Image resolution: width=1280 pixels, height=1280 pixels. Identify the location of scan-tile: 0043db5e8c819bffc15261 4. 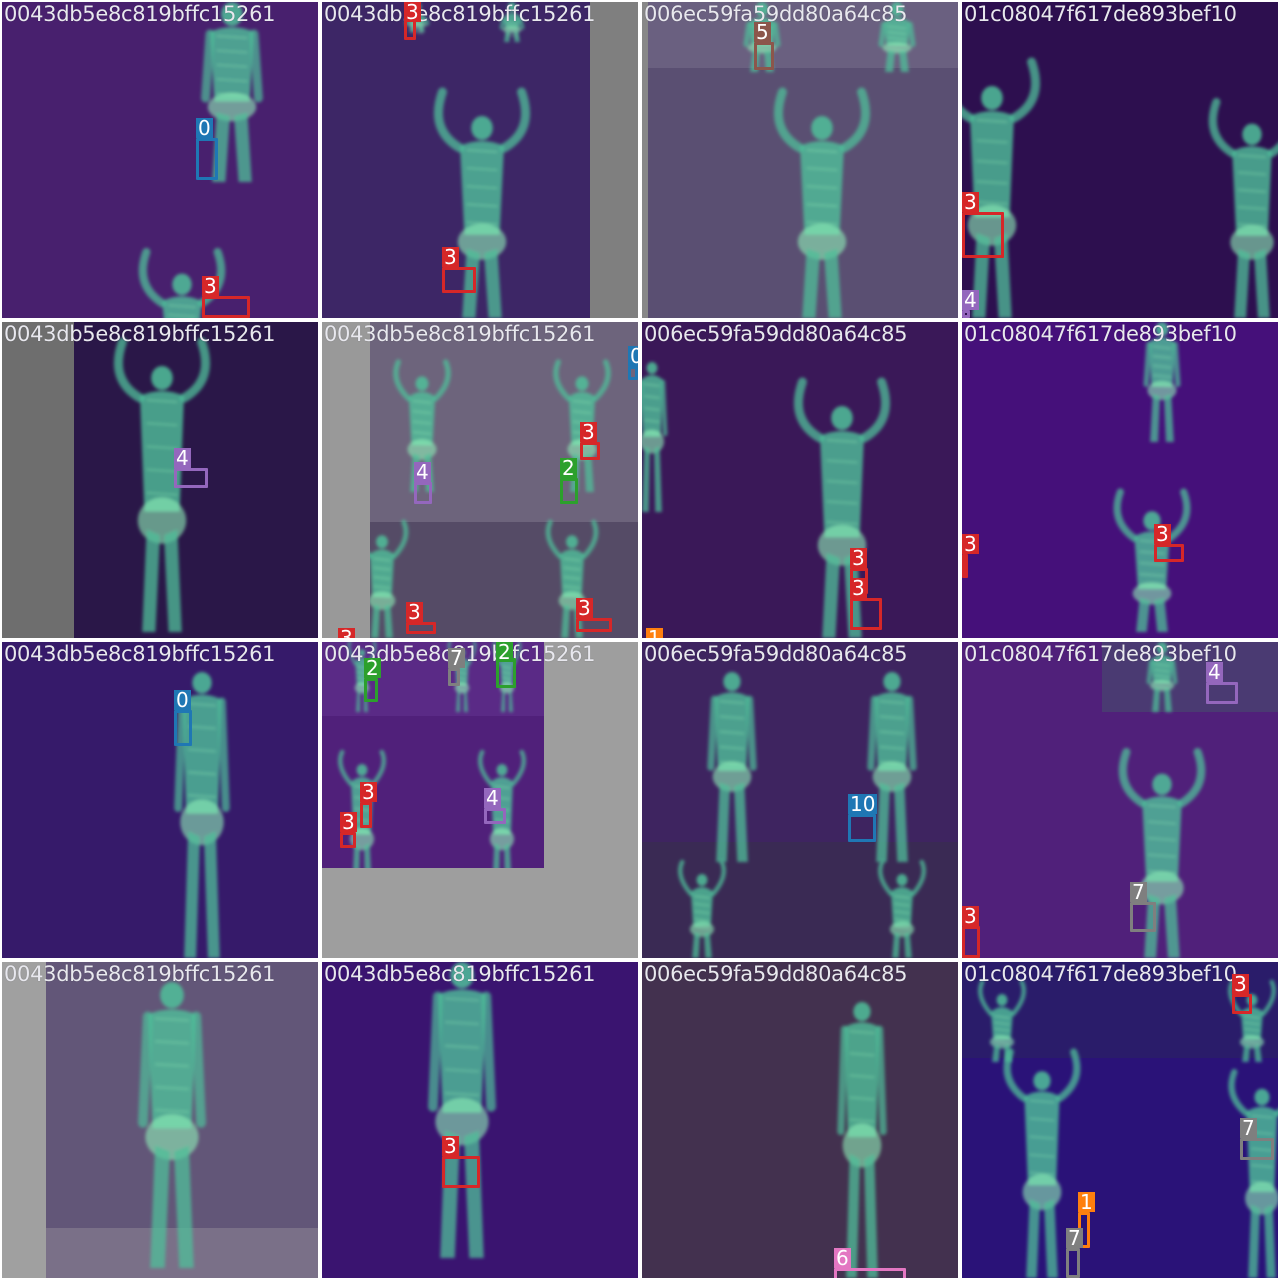
(160, 480).